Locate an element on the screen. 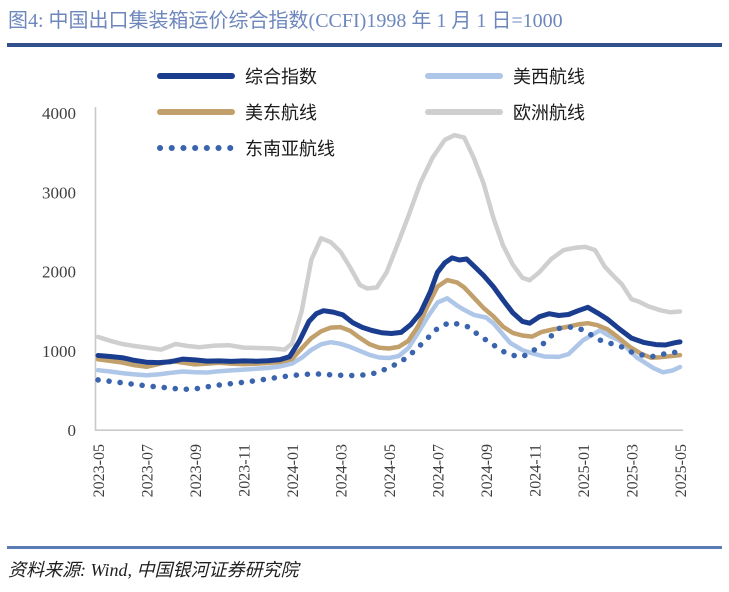  legend-swatch-us-west-line-icon is located at coordinates (464, 76).